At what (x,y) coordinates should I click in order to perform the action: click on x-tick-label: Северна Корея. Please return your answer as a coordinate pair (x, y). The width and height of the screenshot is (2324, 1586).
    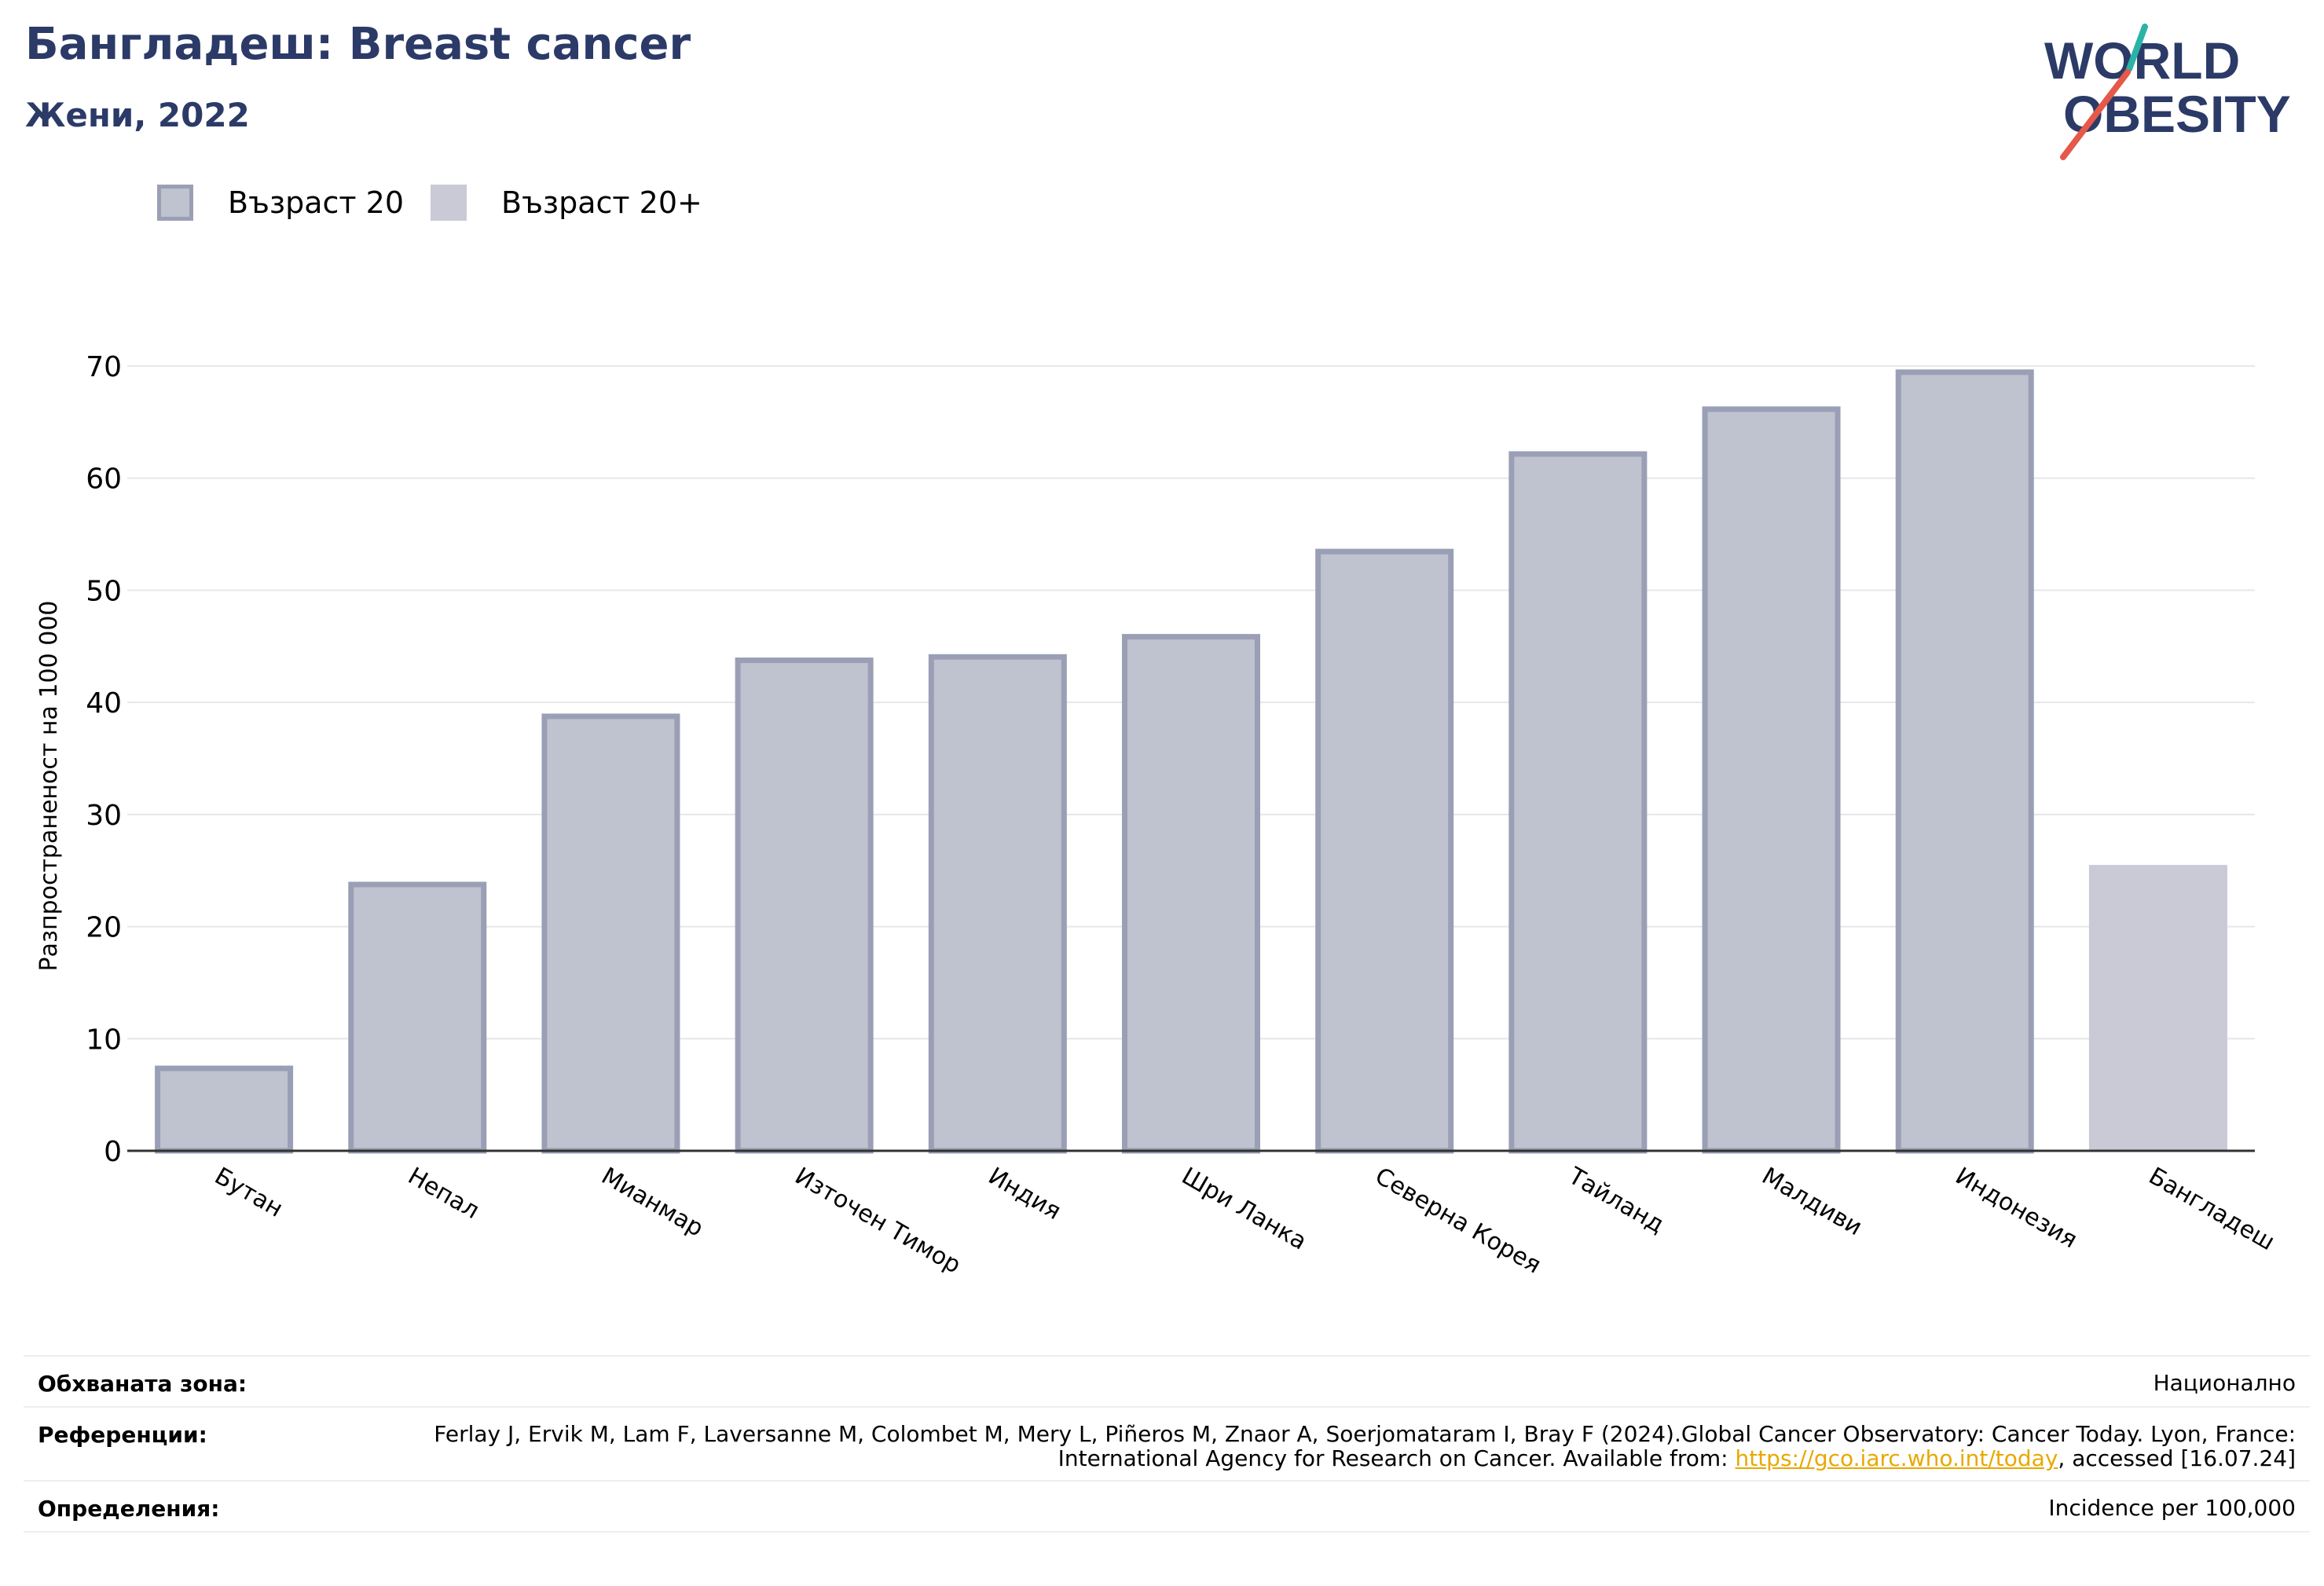
    Looking at the image, I should click on (1457, 1221).